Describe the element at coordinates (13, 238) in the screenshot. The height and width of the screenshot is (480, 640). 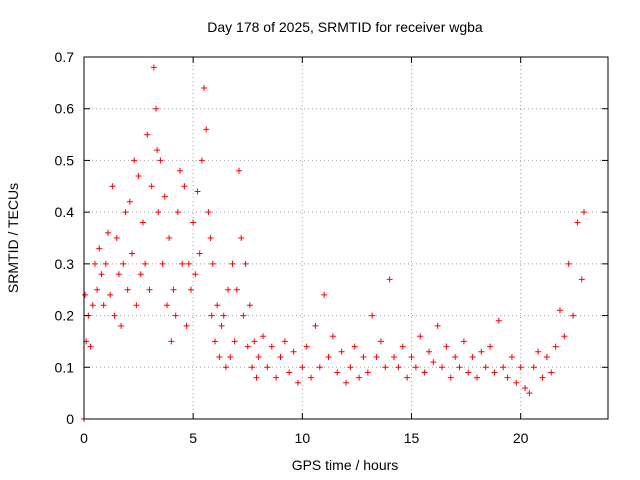
I see `y-axis-label: SRMTID / TECUs` at that location.